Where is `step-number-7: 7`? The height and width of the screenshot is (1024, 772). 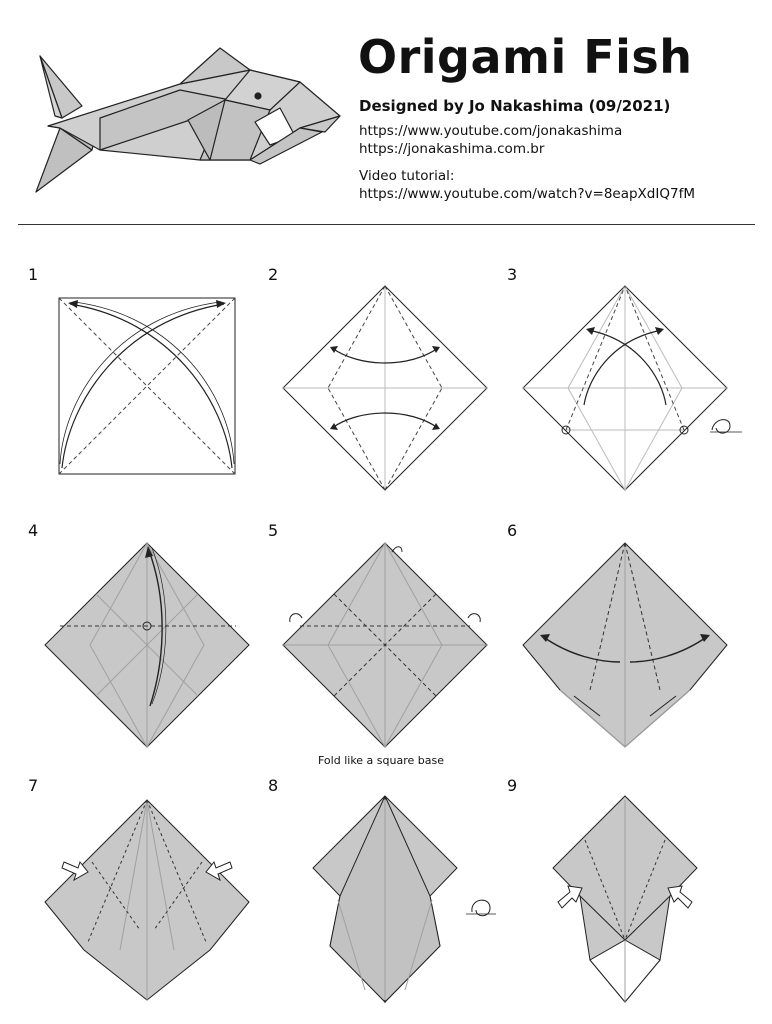 step-number-7: 7 is located at coordinates (33, 785).